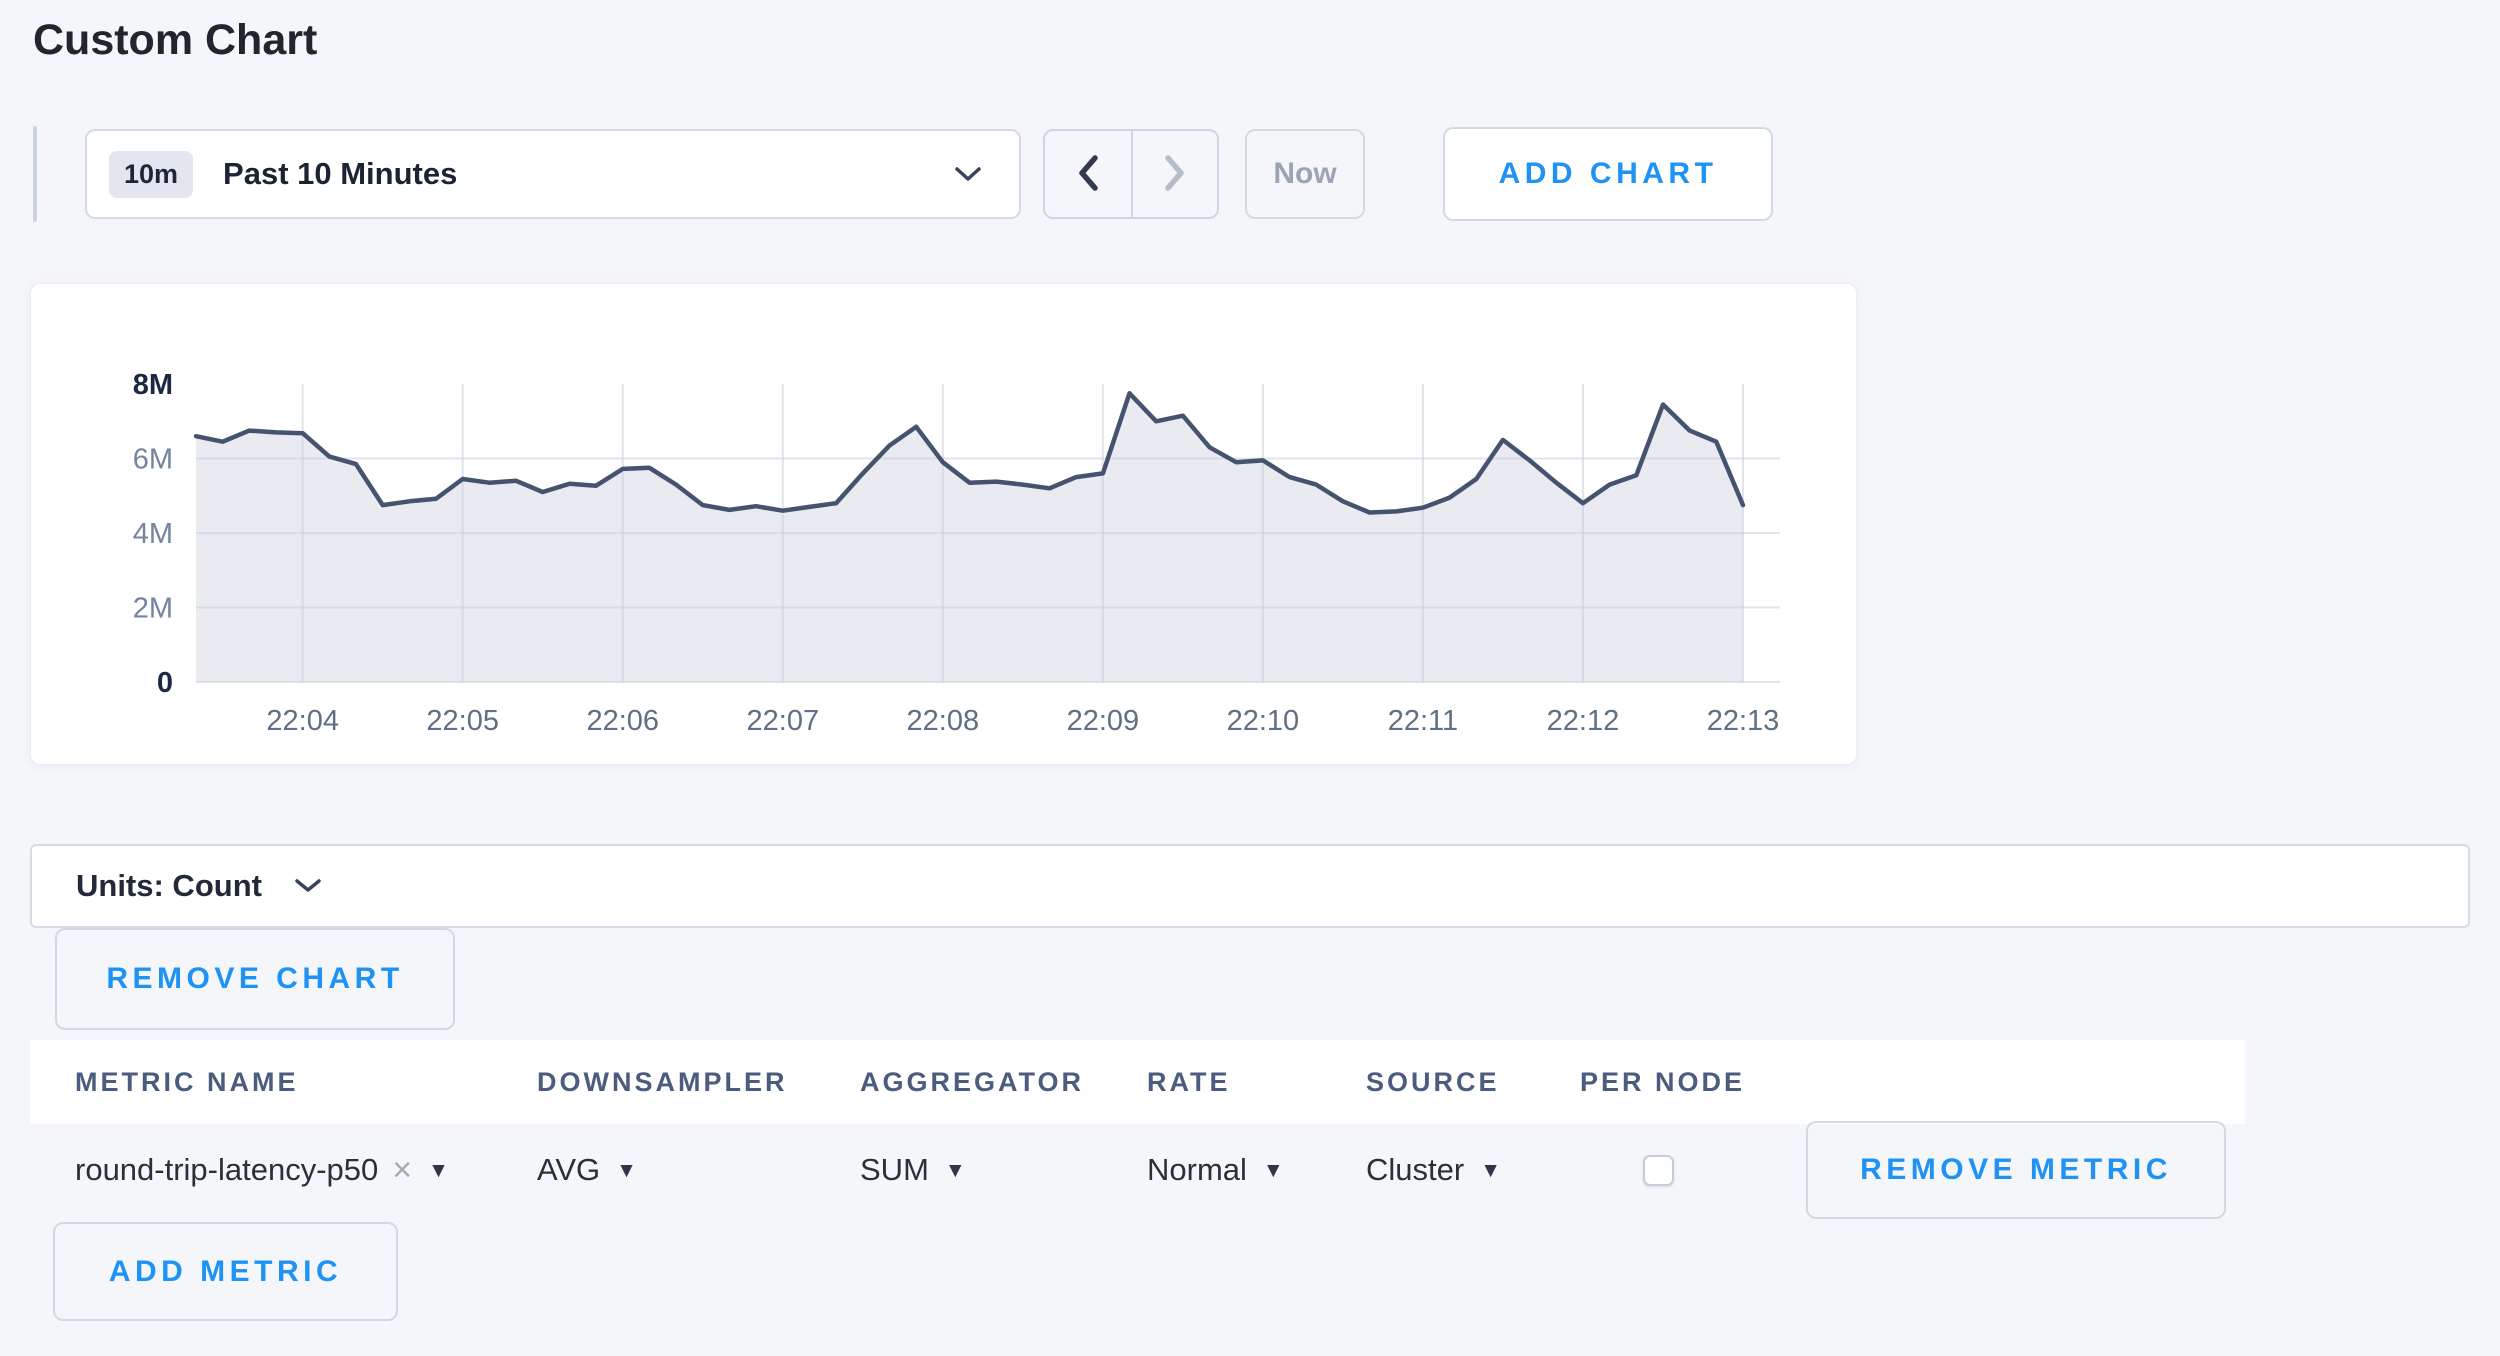 The image size is (2500, 1356). What do you see at coordinates (2016, 1170) in the screenshot?
I see `remove-metric-button: REMOVE METRIC` at bounding box center [2016, 1170].